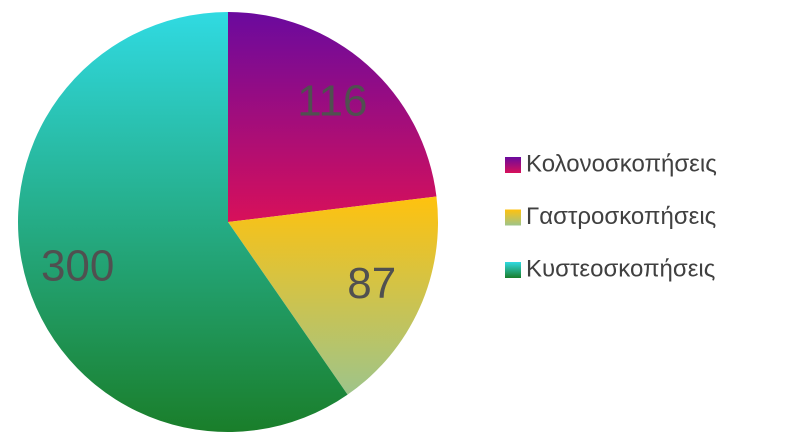  What do you see at coordinates (621, 216) in the screenshot?
I see `legend-label: Γαστροσκοπήσεις` at bounding box center [621, 216].